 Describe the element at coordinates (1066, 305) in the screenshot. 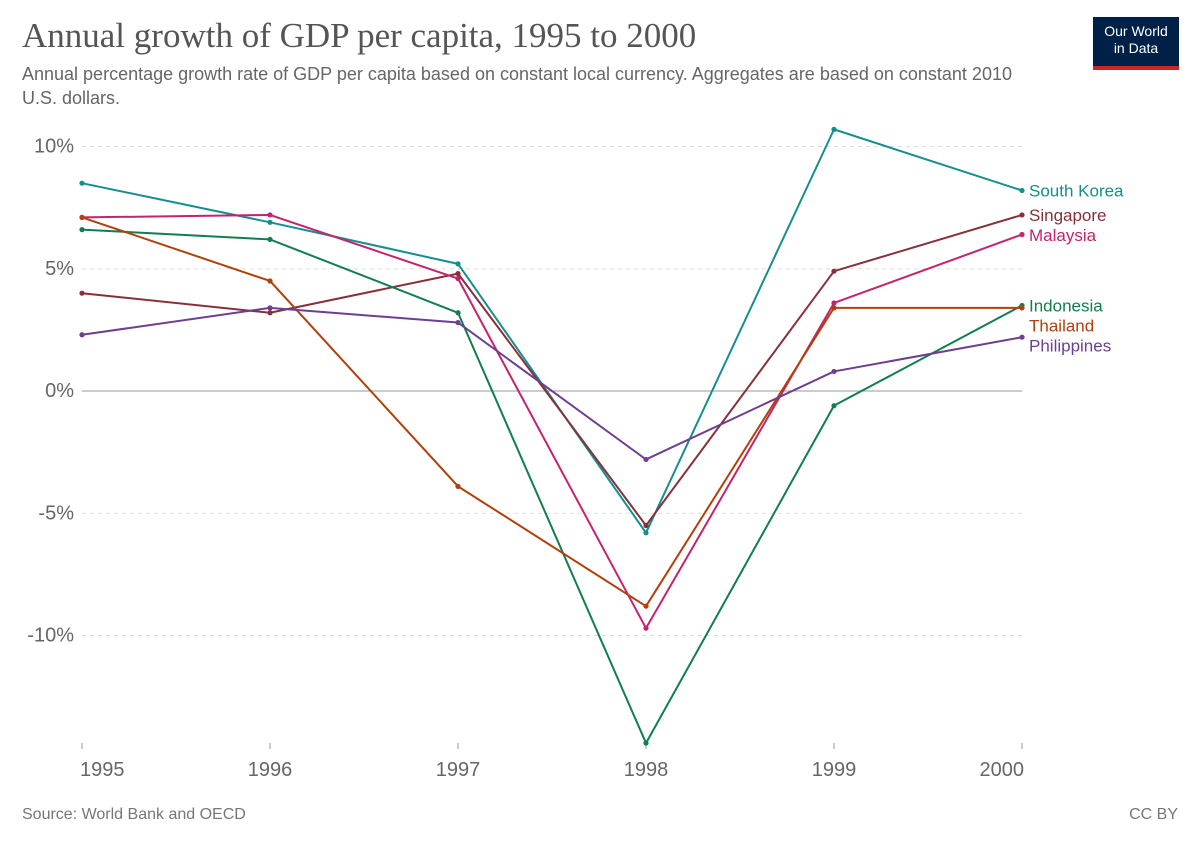

I see `legend-label-indonesia: Indonesia` at that location.